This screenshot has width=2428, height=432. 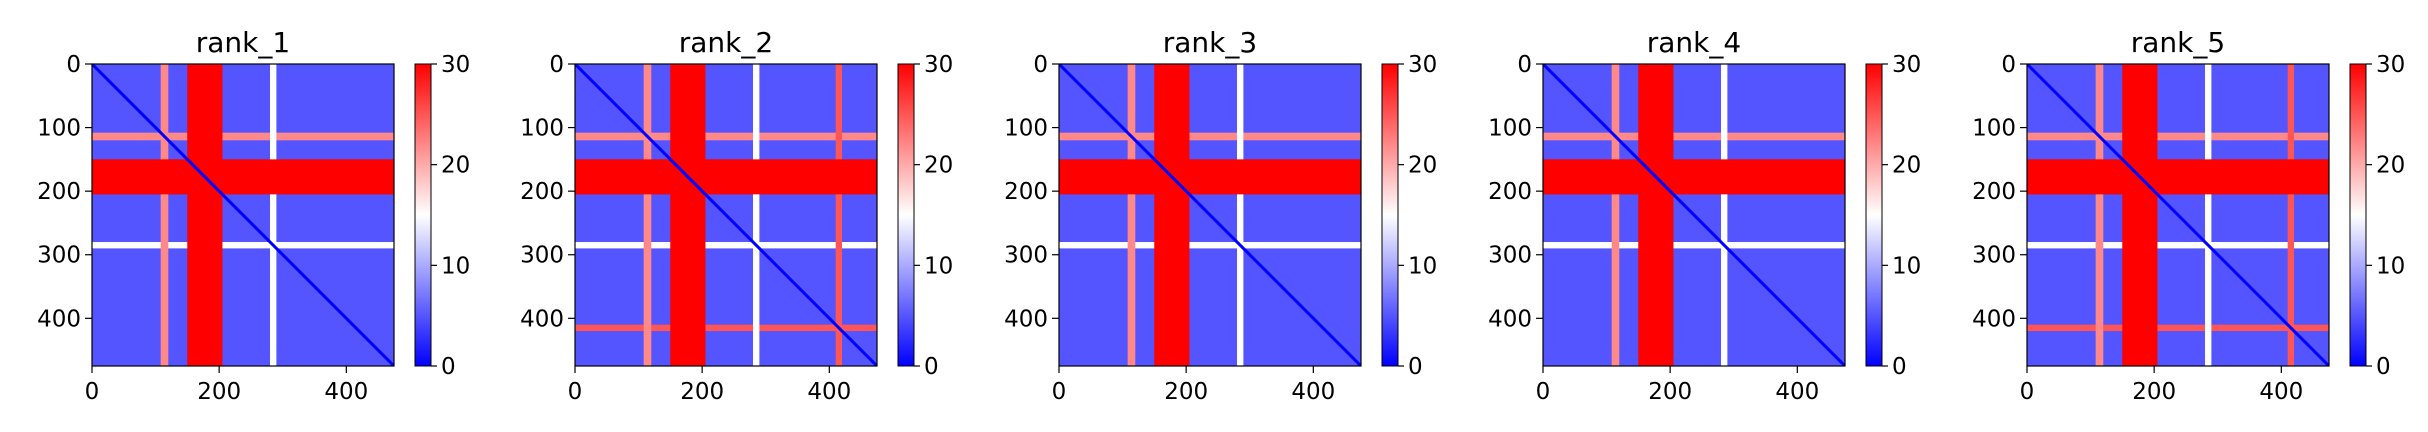 I want to click on chart-title: rank_4, so click(x=1694, y=42).